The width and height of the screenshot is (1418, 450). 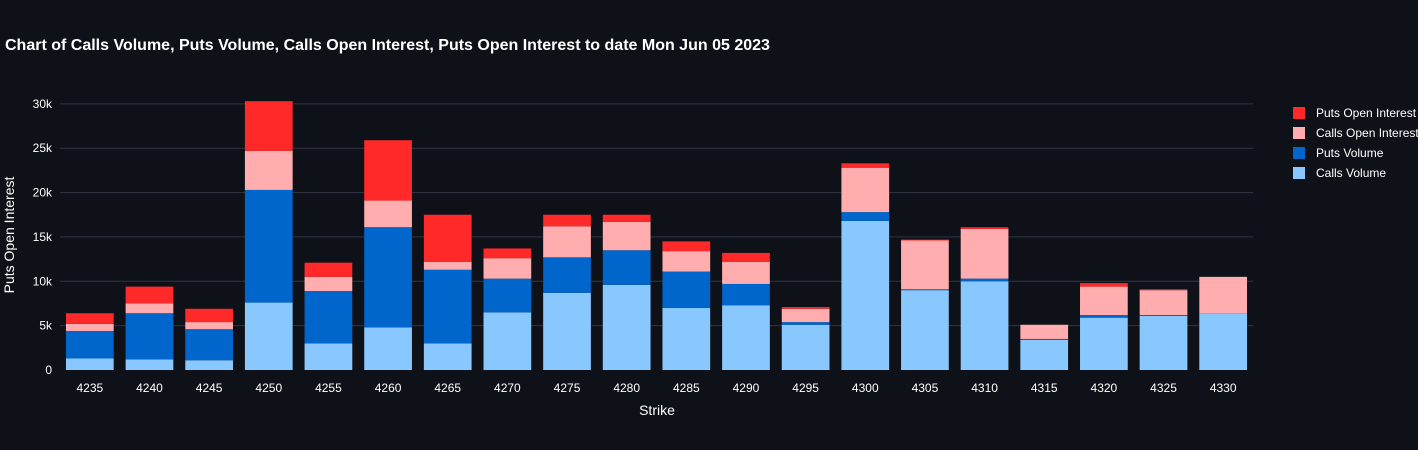 I want to click on x-tick-label: 4315, so click(x=1044, y=388).